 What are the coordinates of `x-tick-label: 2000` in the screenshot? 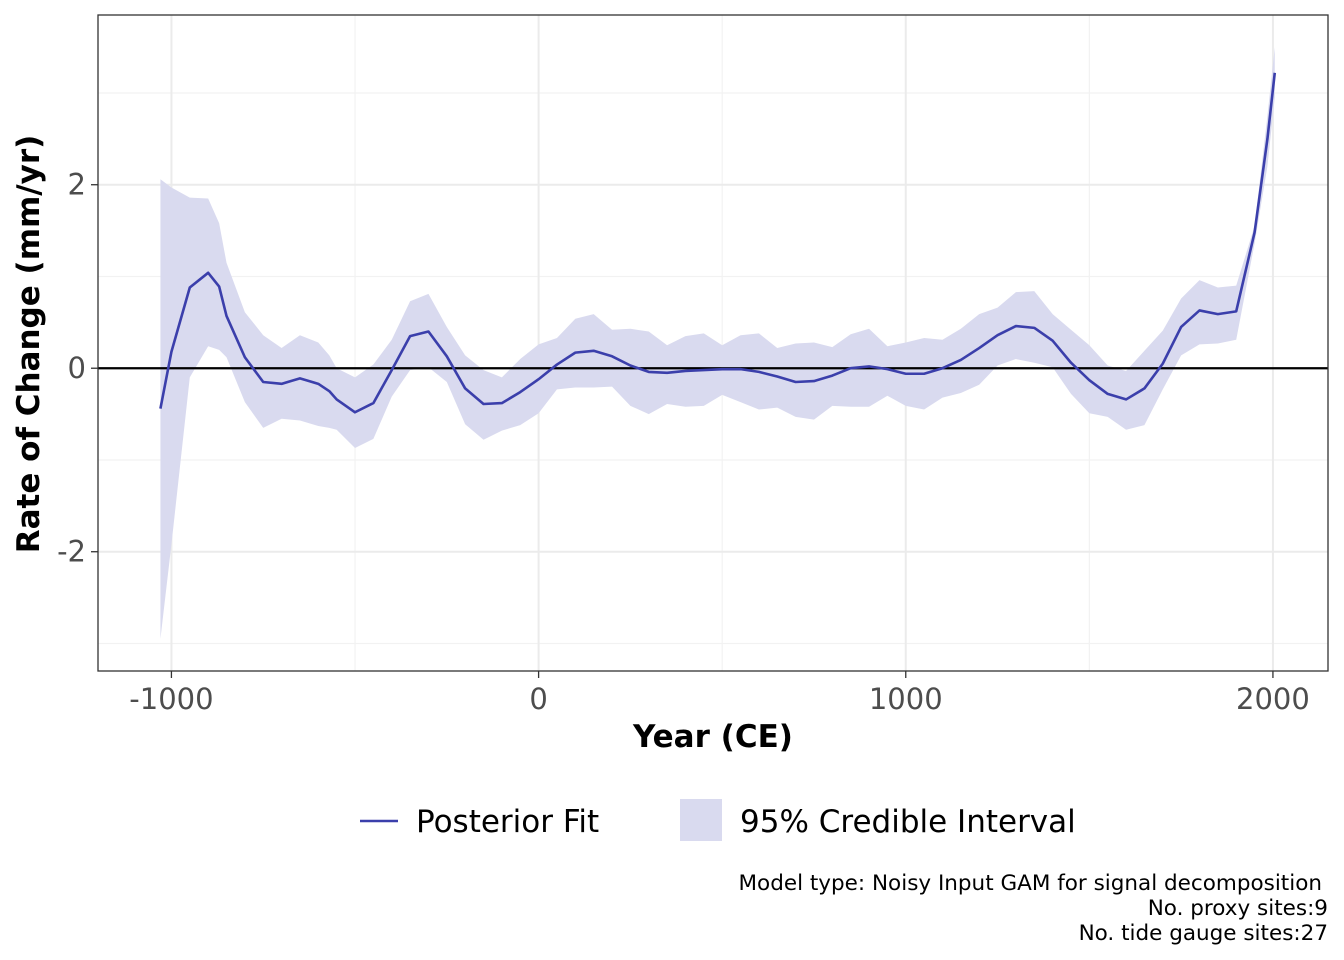 It's located at (1273, 699).